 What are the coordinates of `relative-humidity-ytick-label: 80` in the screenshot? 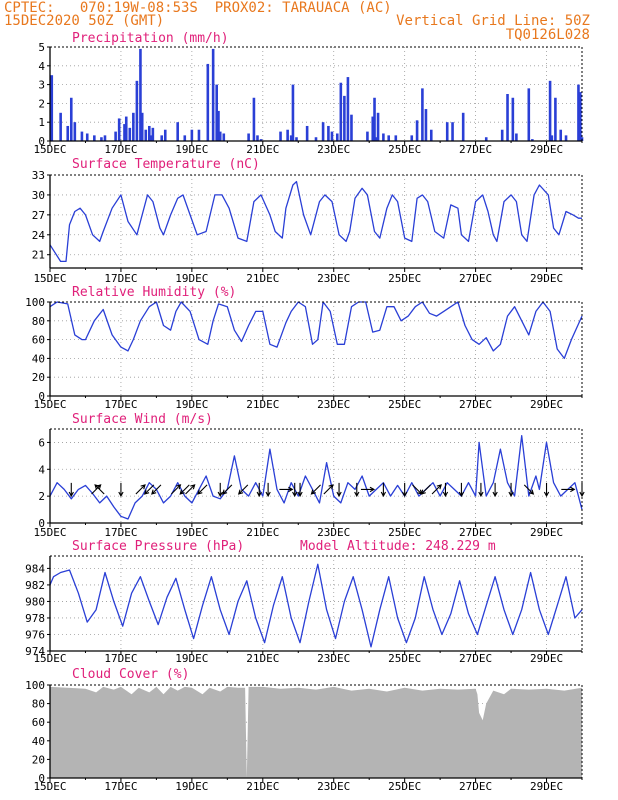 It's located at (38, 321).